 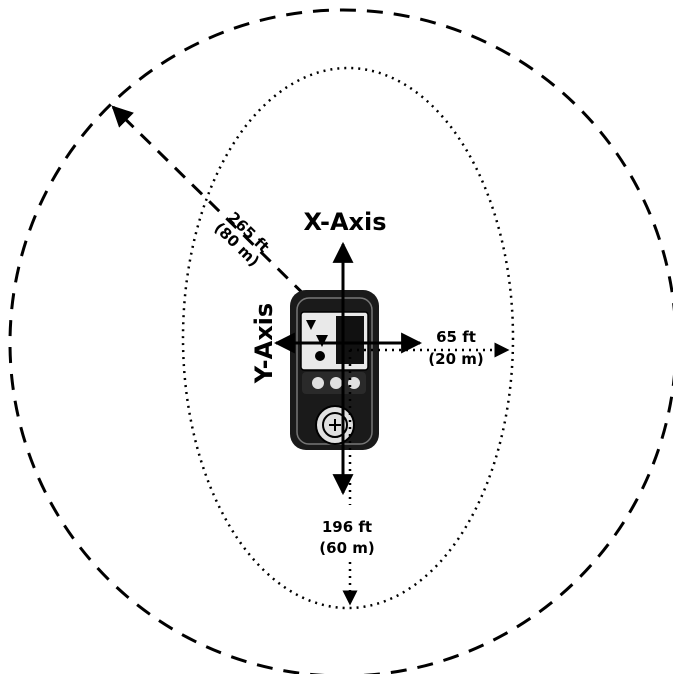 What do you see at coordinates (217, 209) in the screenshot?
I see `outer-radius-line` at bounding box center [217, 209].